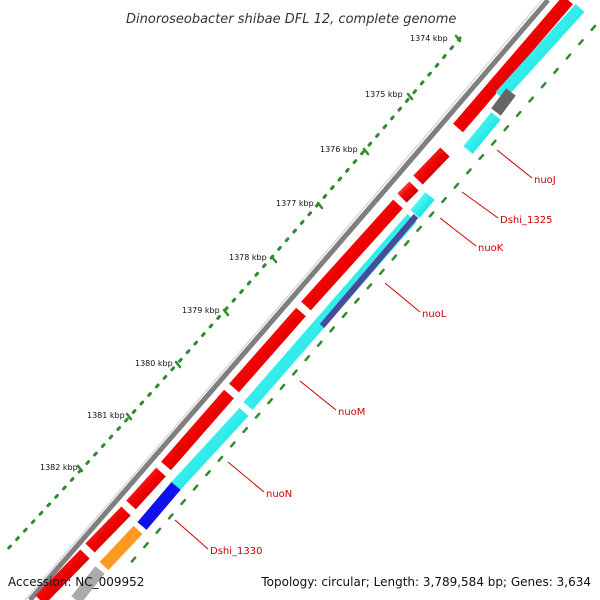 The image size is (600, 600). Describe the element at coordinates (491, 248) in the screenshot. I see `gene-label-nuok: nuoK` at that location.